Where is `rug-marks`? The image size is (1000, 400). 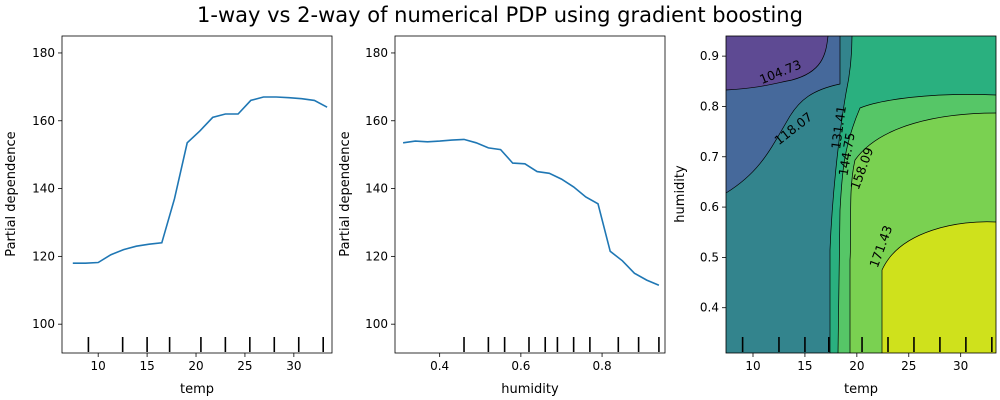
rug-marks is located at coordinates (867, 344).